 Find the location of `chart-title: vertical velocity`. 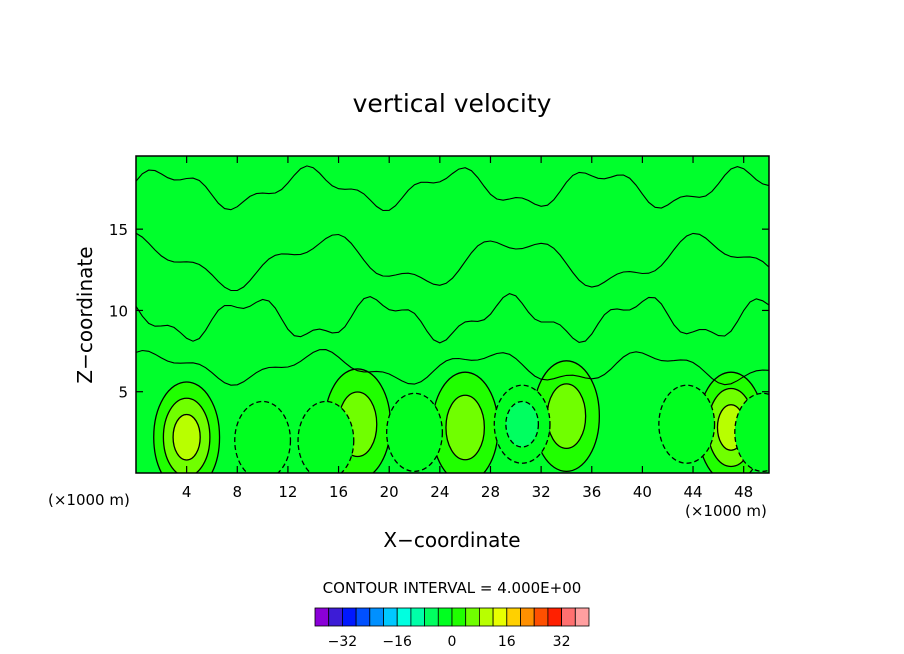

chart-title: vertical velocity is located at coordinates (452, 103).